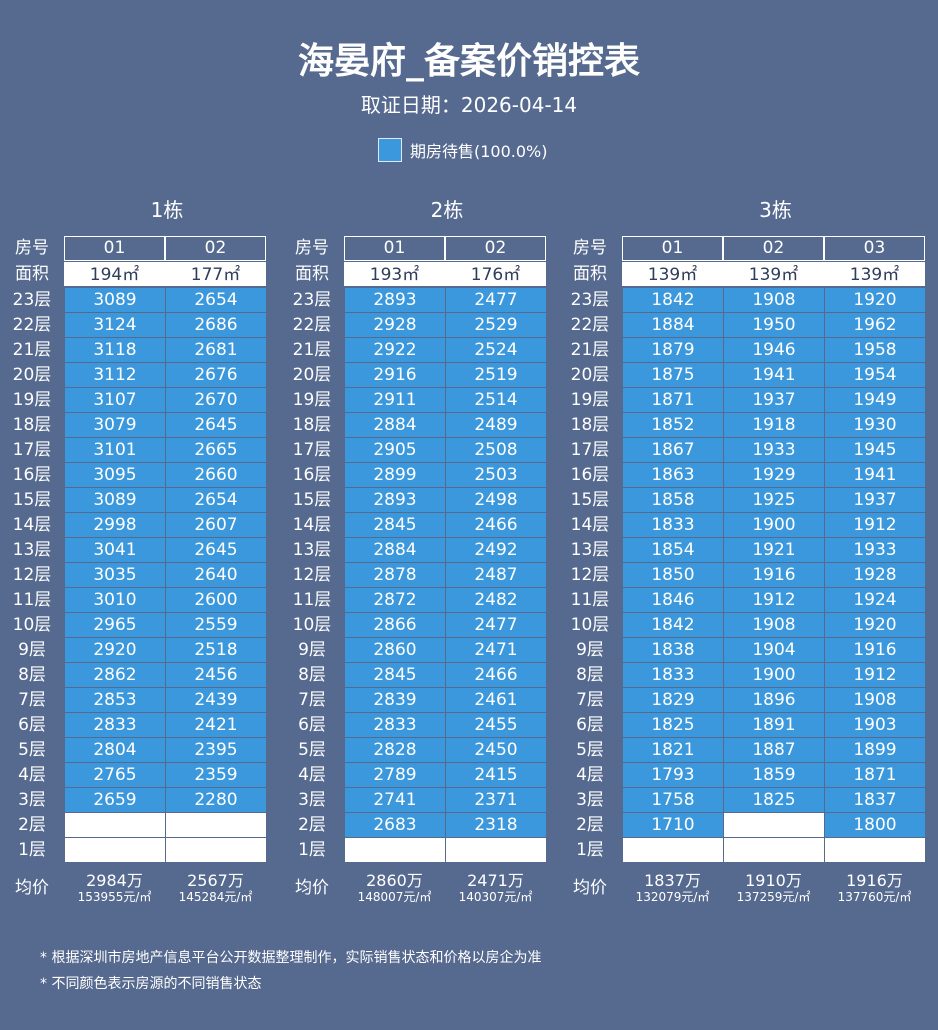 This screenshot has height=1030, width=938. I want to click on unit-price-cell: 2681, so click(216, 350).